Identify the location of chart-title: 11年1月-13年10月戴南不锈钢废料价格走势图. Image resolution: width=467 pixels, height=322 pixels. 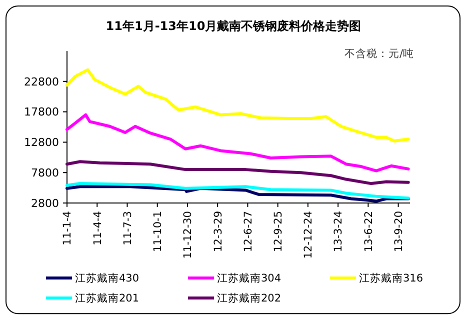
(234, 26).